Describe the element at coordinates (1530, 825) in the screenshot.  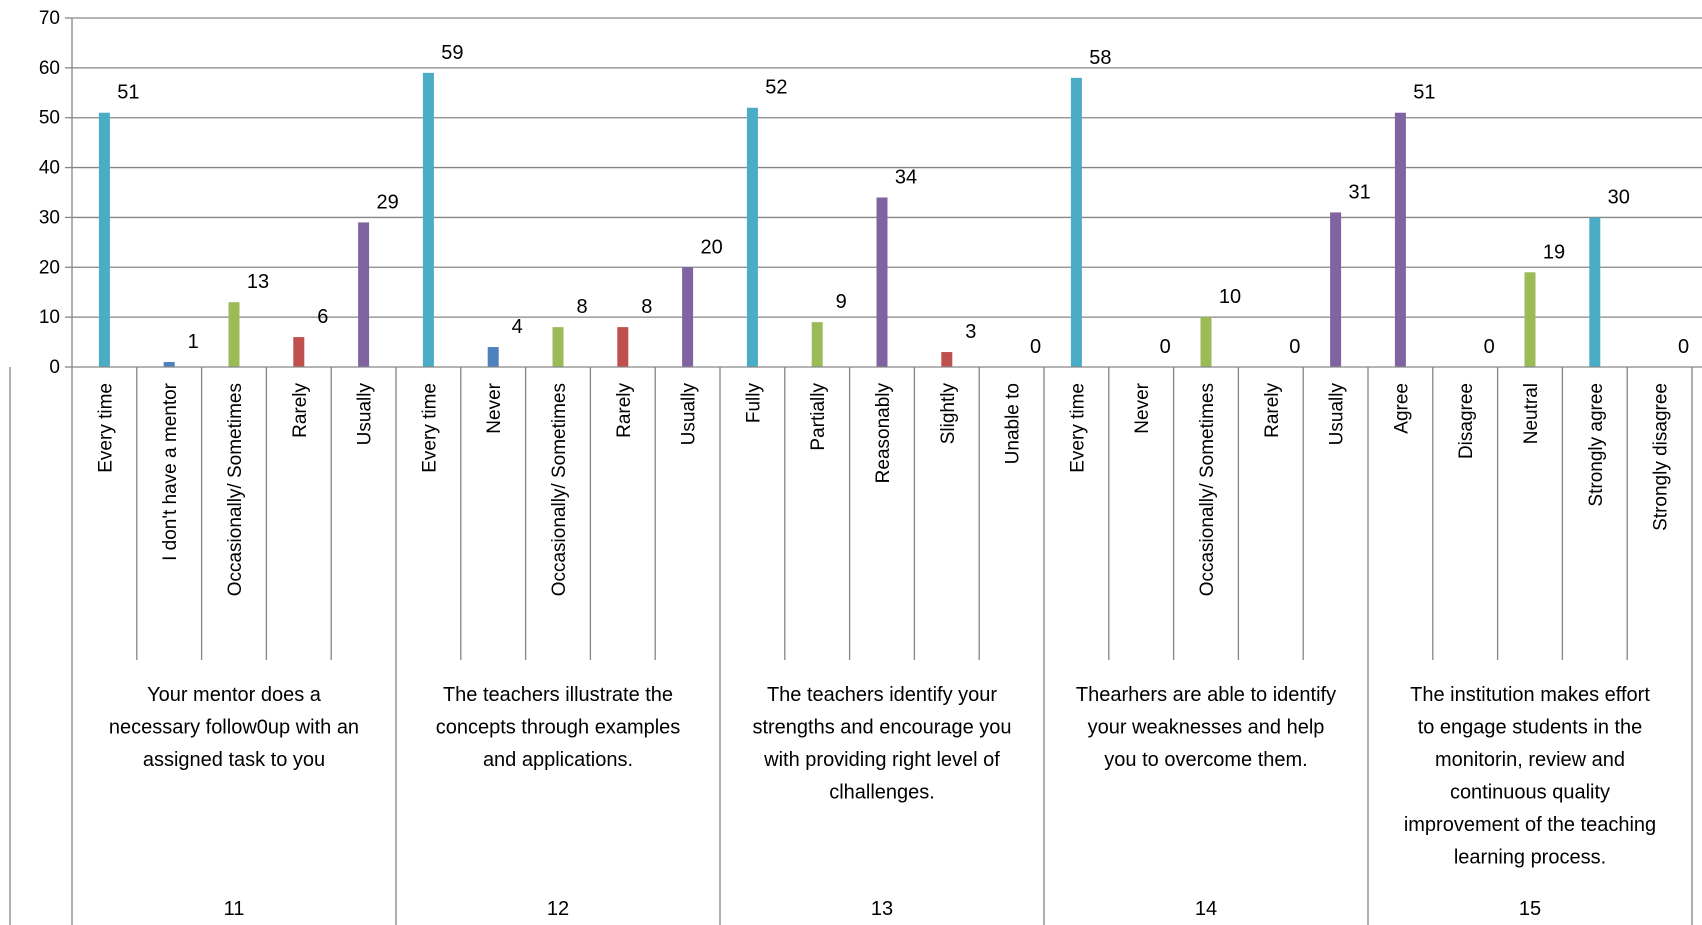
I see `question-label-line: improvement of the teaching` at that location.